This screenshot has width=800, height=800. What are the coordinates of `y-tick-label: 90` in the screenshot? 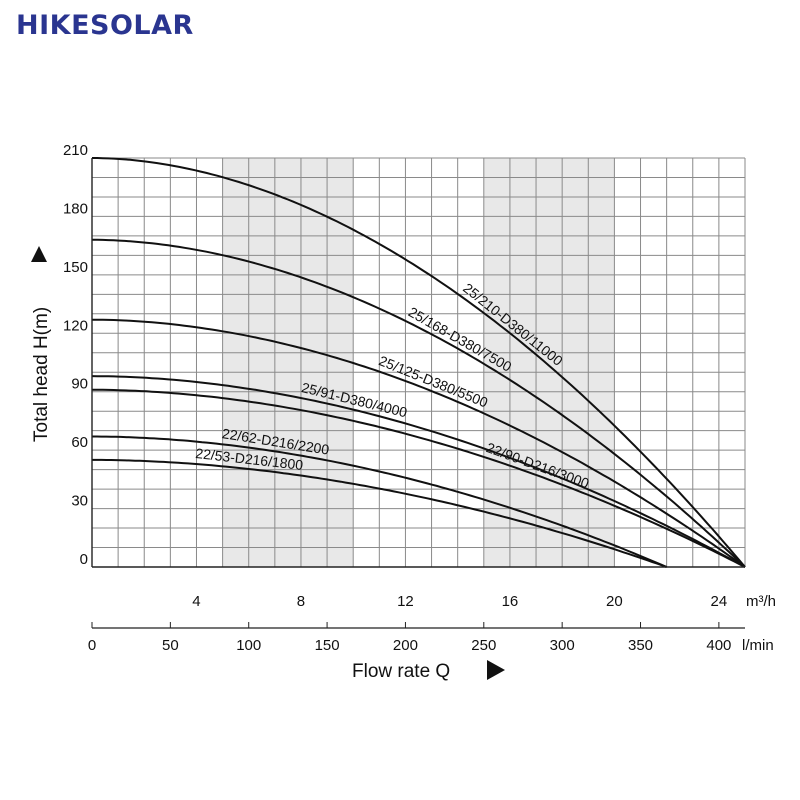 It's located at (79, 384).